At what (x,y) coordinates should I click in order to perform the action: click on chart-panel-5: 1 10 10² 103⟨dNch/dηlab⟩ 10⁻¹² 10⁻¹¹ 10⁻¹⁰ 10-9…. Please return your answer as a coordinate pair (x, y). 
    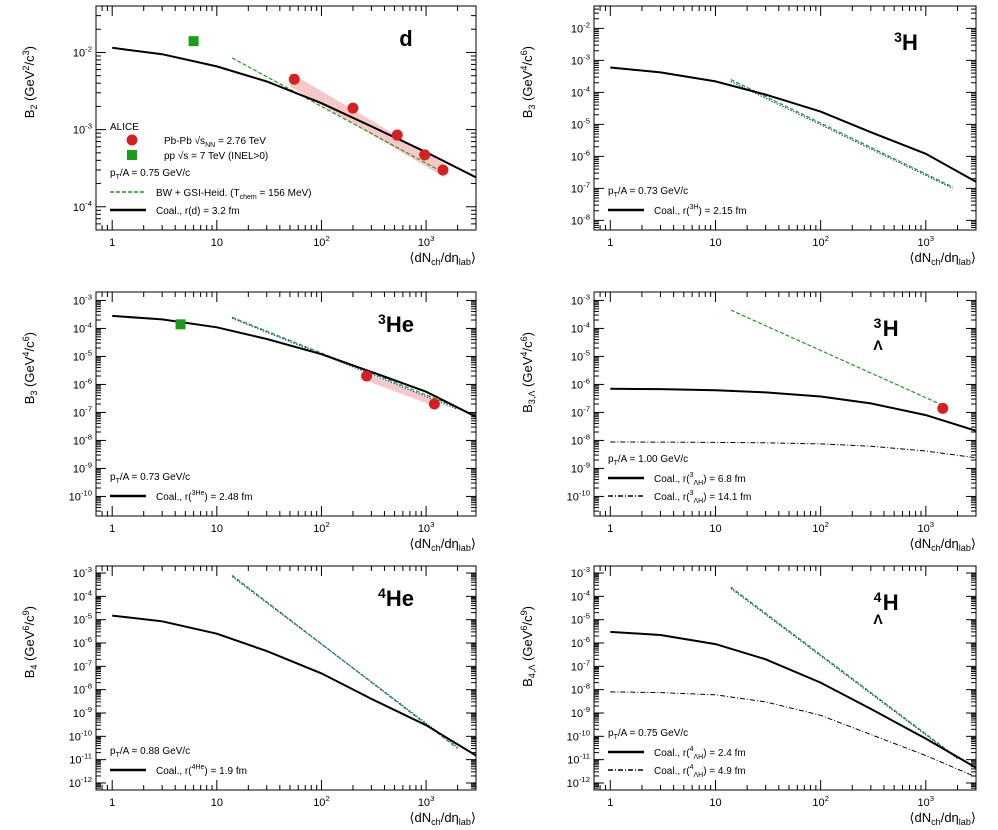
    Looking at the image, I should click on (748, 696).